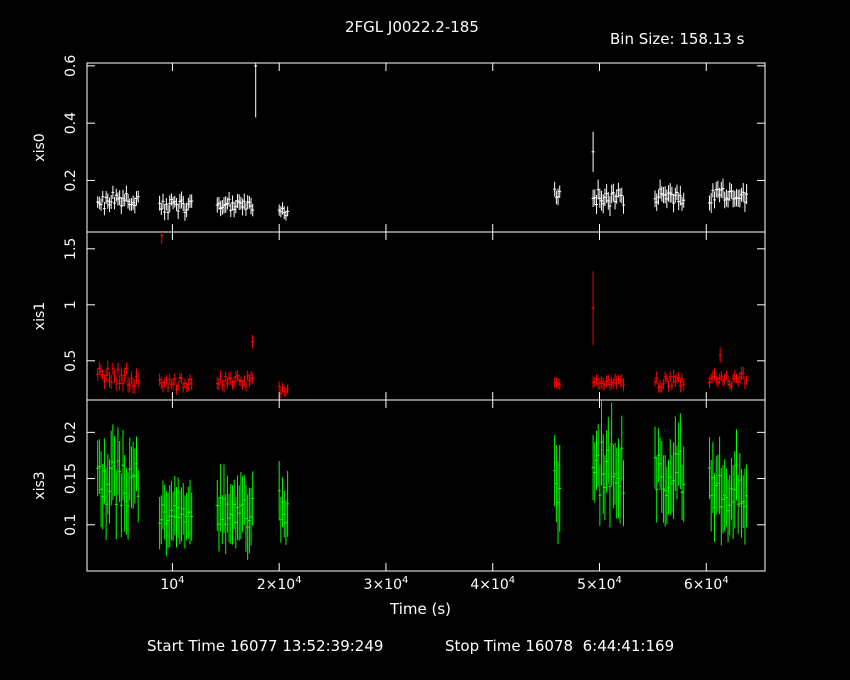 This screenshot has width=850, height=680. What do you see at coordinates (386, 584) in the screenshot?
I see `x-tick-label: 3×104` at bounding box center [386, 584].